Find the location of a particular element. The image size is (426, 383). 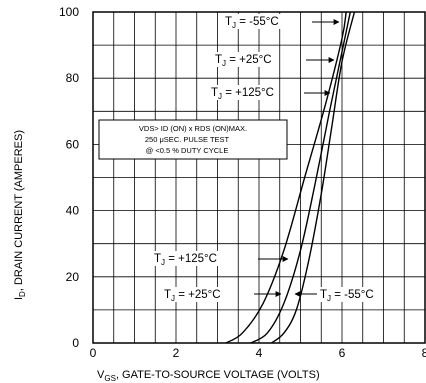

x-tick-label: 4 is located at coordinates (259, 353).